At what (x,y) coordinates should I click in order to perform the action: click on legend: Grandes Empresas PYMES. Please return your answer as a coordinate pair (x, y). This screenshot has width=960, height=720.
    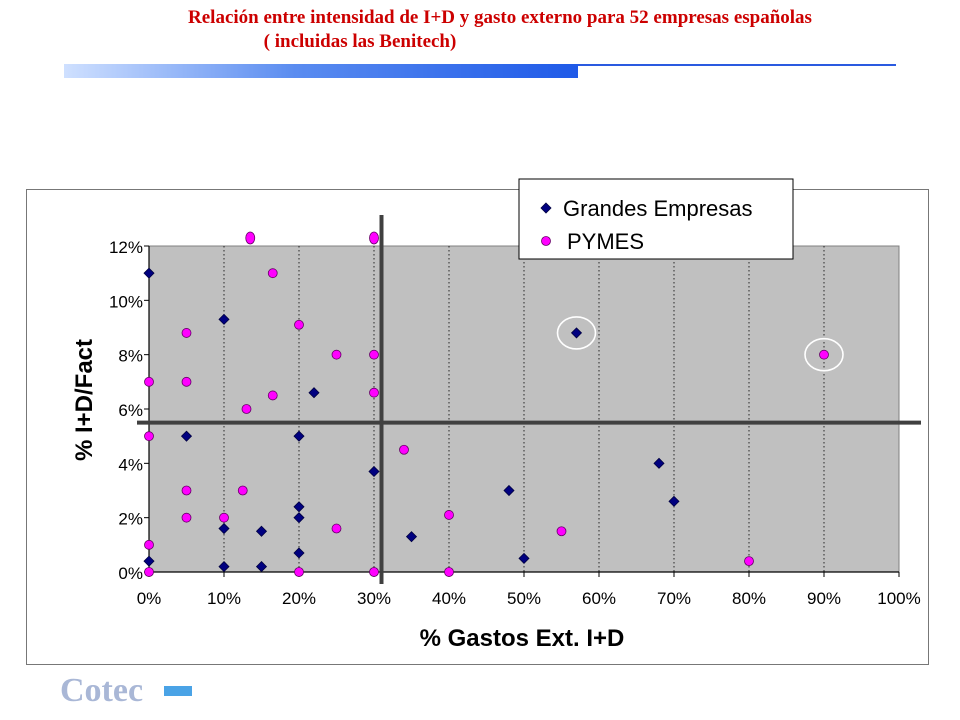
    Looking at the image, I should click on (656, 219).